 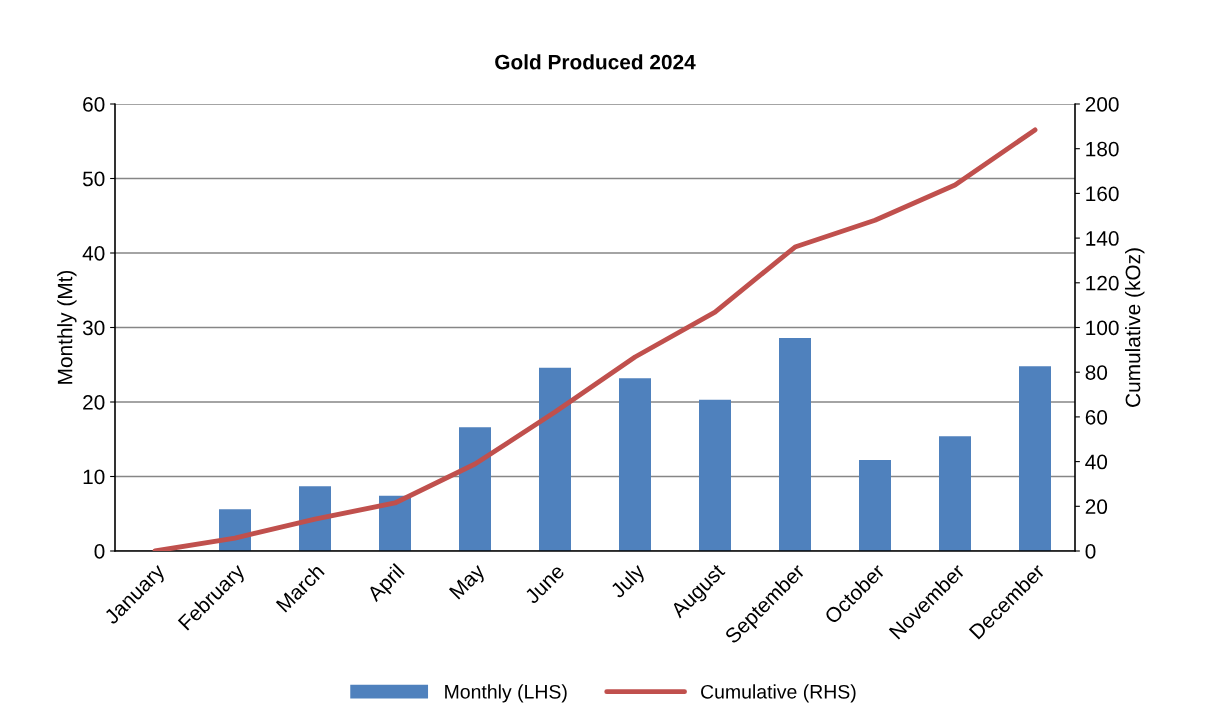 What do you see at coordinates (67, 327) in the screenshot?
I see `y-axis-title: Monthly (Mt)` at bounding box center [67, 327].